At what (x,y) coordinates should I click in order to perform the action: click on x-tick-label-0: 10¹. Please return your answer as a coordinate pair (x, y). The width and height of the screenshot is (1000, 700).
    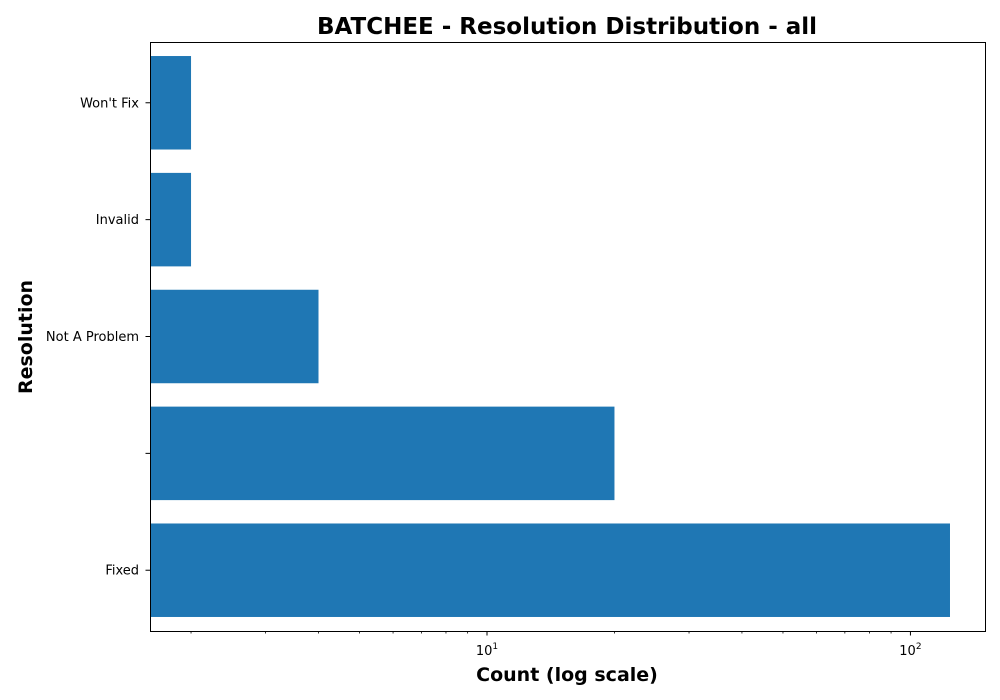
    Looking at the image, I should click on (487, 650).